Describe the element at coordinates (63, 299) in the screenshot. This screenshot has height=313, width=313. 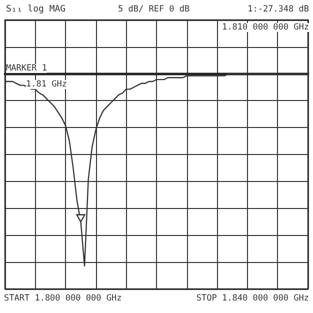
I see `text: START 1.800 000 000 GHz` at that location.